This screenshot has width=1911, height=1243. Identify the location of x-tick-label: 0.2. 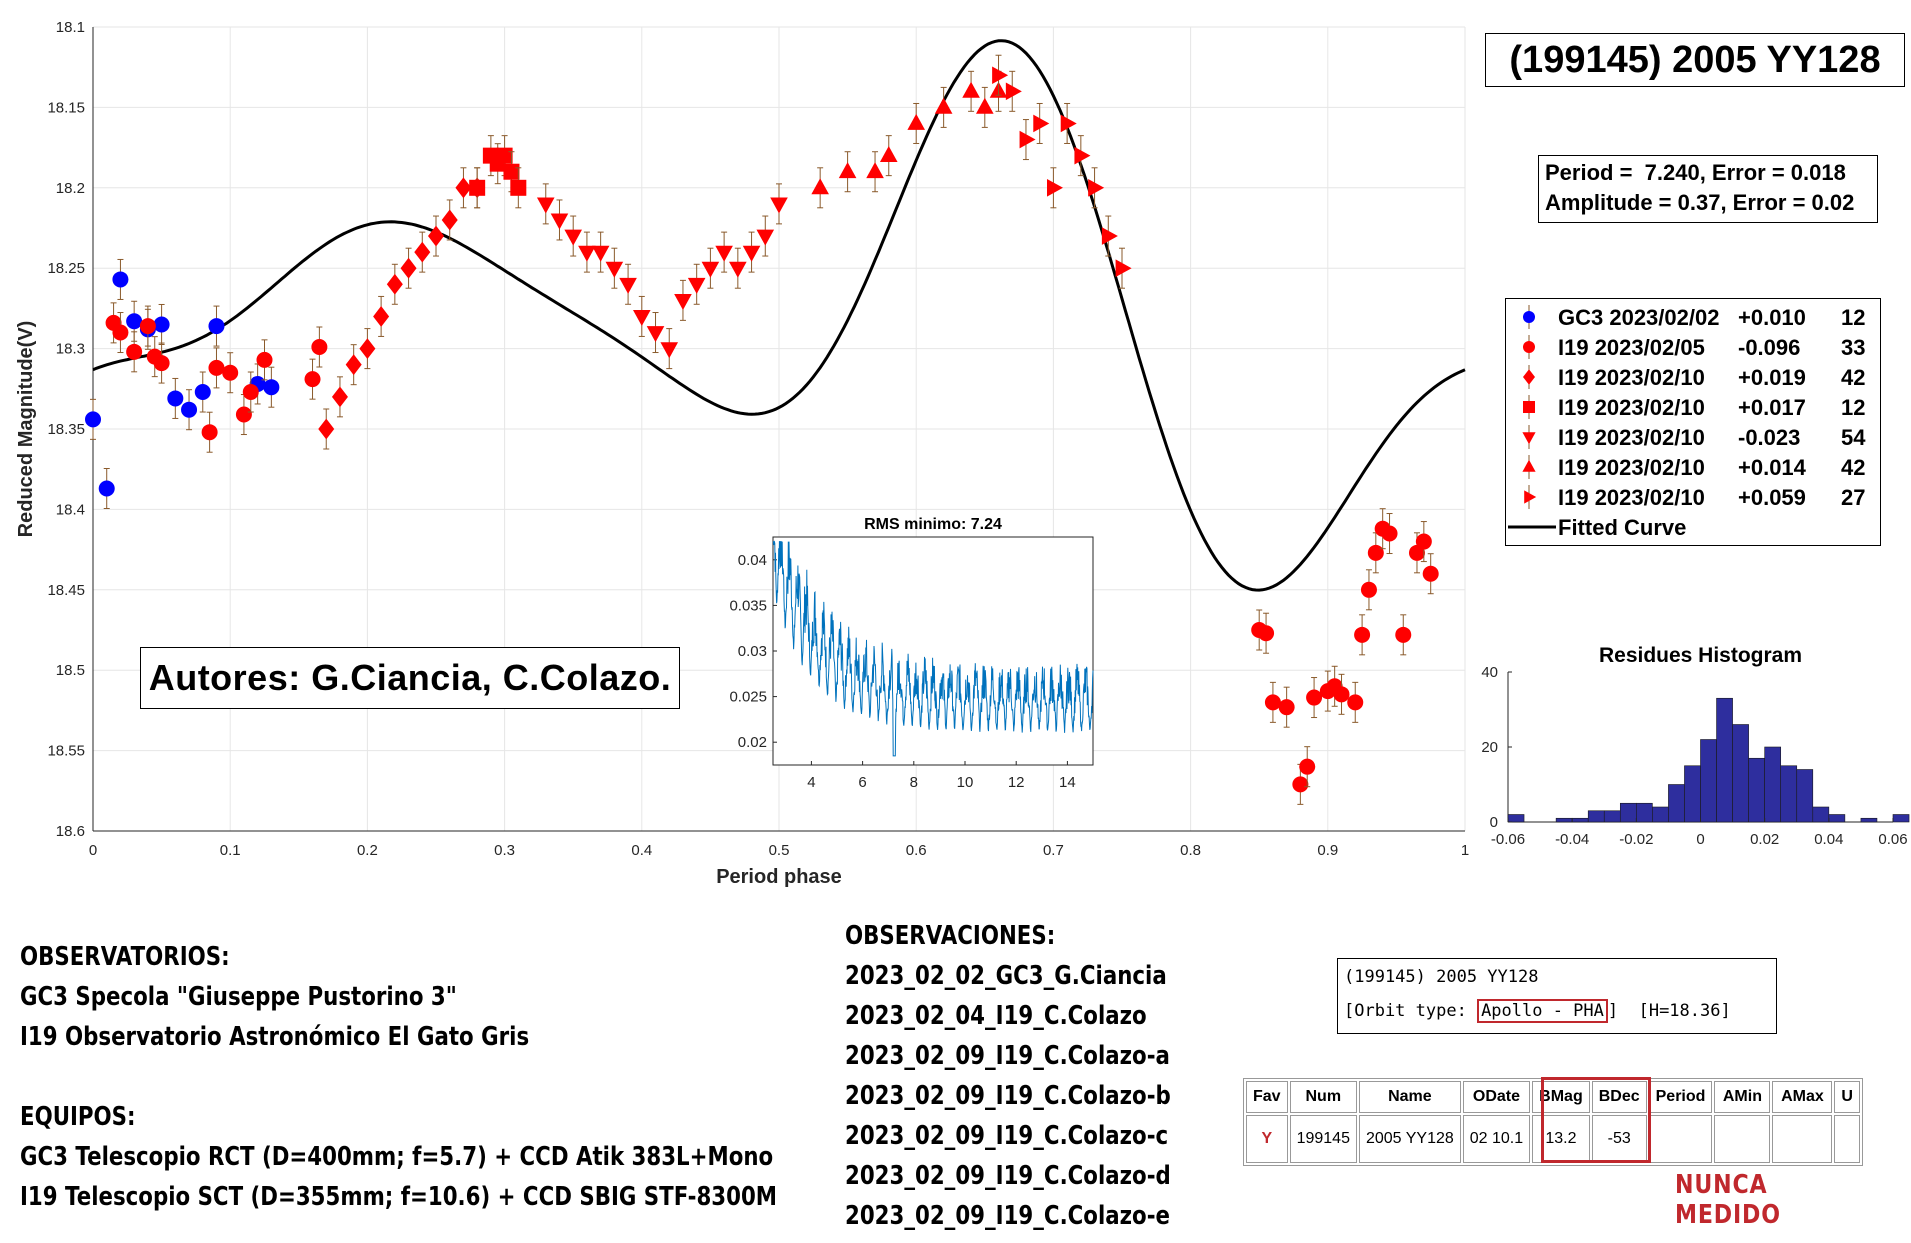
(367, 850).